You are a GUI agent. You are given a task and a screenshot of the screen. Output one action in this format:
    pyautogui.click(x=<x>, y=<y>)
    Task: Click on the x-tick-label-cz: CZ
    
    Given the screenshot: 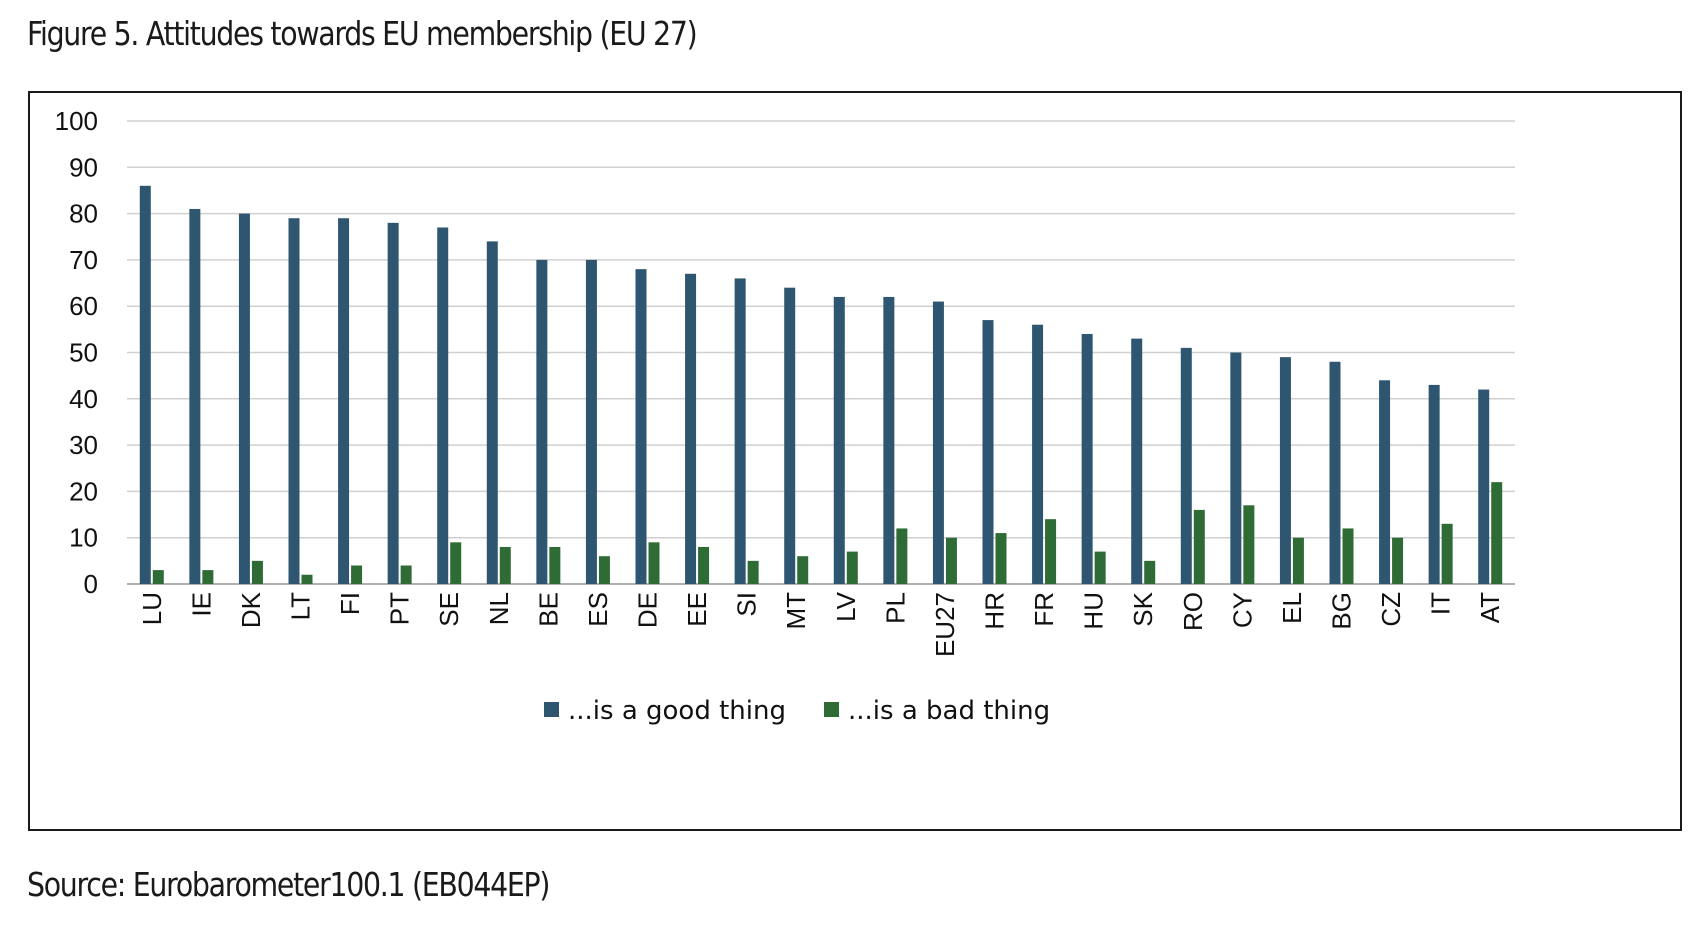 What is the action you would take?
    pyautogui.click(x=1391, y=609)
    